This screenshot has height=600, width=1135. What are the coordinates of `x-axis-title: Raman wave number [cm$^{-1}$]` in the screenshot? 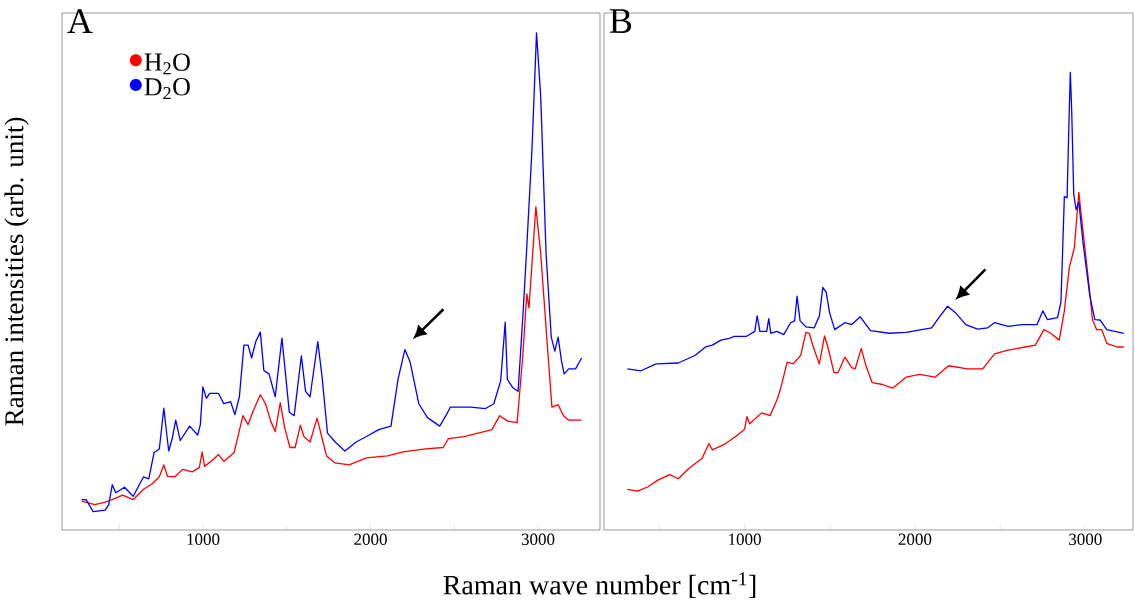 It's located at (599, 585).